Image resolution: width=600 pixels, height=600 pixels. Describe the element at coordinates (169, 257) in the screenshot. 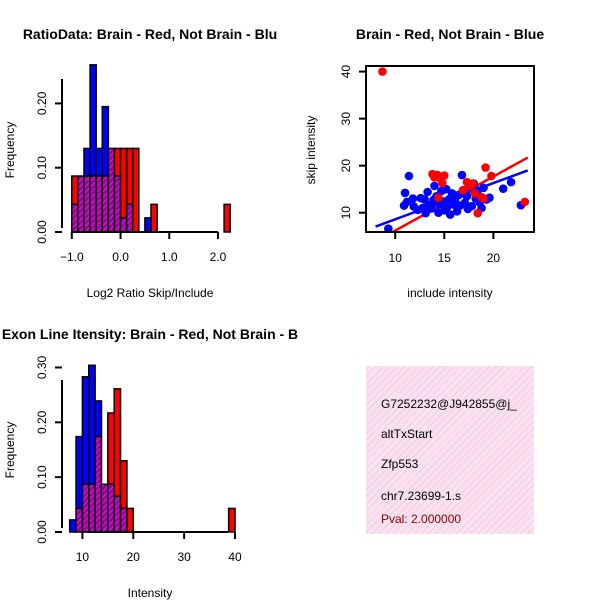

I see `x-tick-label: 1.0` at that location.